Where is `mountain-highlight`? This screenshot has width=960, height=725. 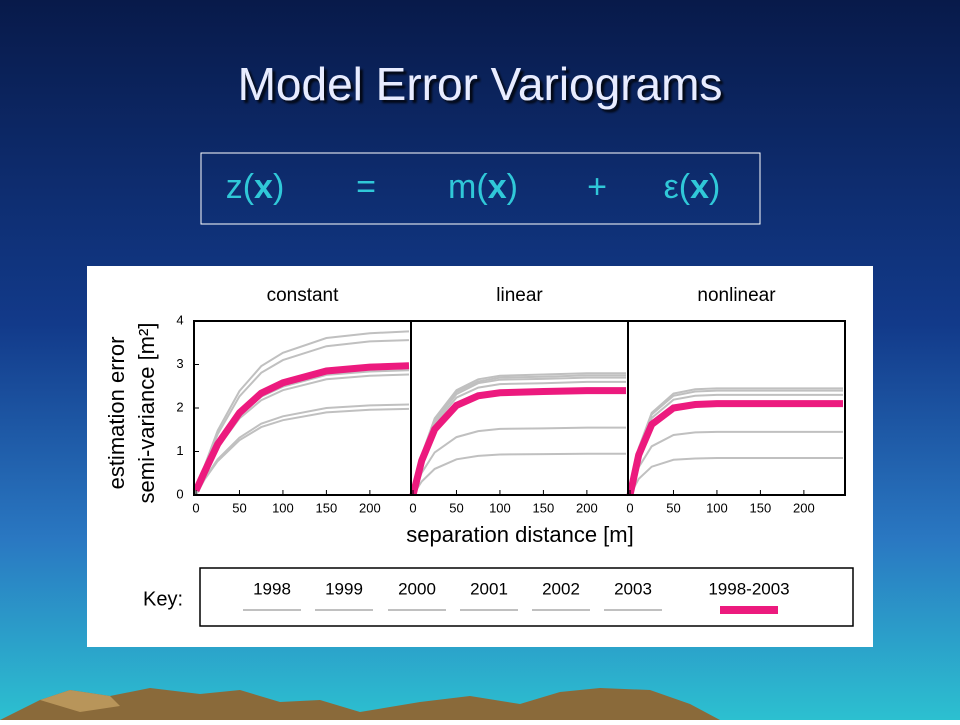
mountain-highlight is located at coordinates (80, 701).